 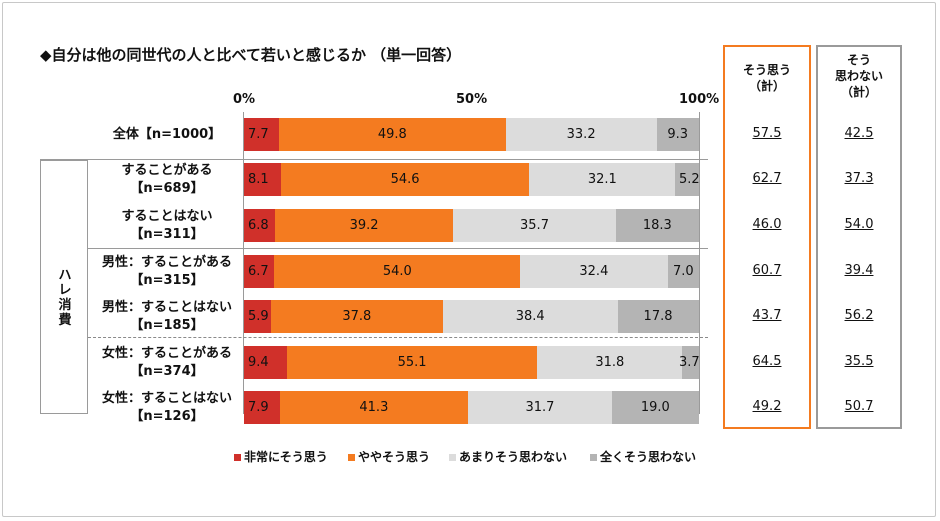 What do you see at coordinates (251, 55) in the screenshot?
I see `chart-title: ◆自分は他の同世代の人と比べて若いと感じるか （単一回答）` at bounding box center [251, 55].